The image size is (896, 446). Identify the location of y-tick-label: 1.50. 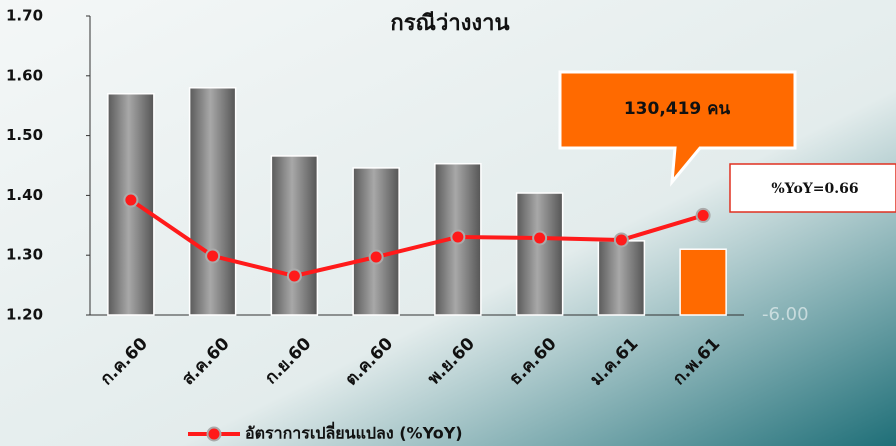
(24, 135).